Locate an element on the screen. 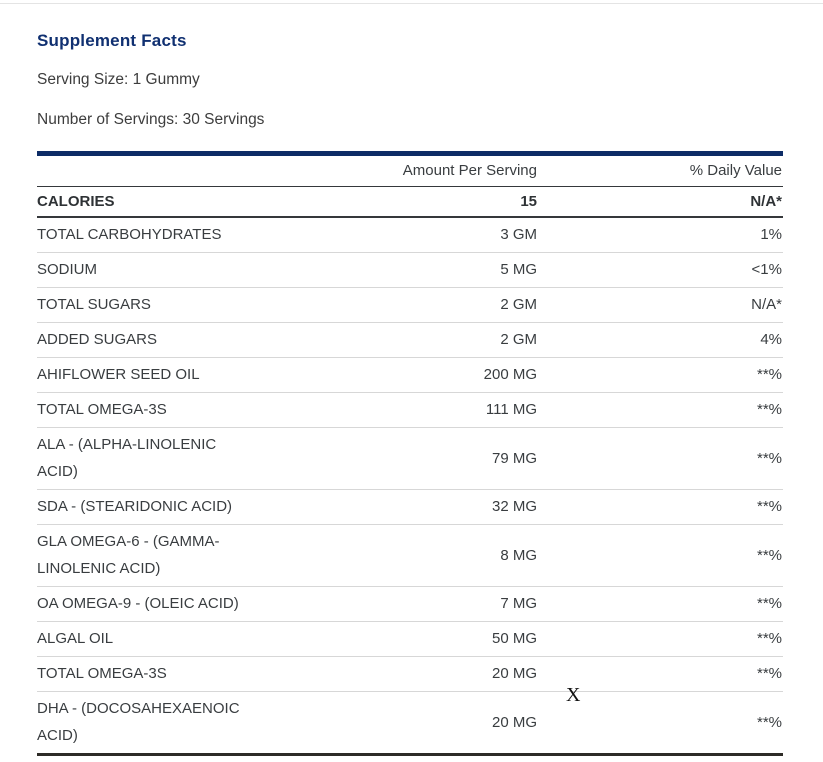 Image resolution: width=823 pixels, height=762 pixels. nutrient-amount: 32 MG is located at coordinates (514, 506).